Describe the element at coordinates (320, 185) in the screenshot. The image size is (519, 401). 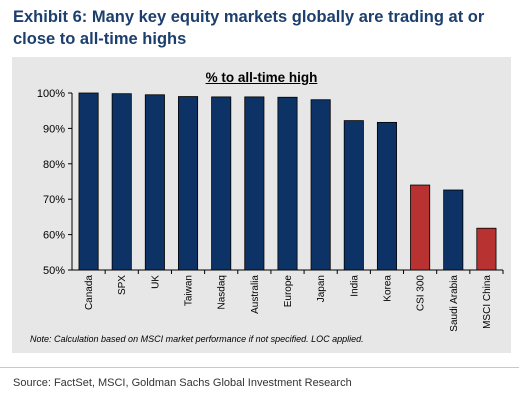
I see `bar-japan` at that location.